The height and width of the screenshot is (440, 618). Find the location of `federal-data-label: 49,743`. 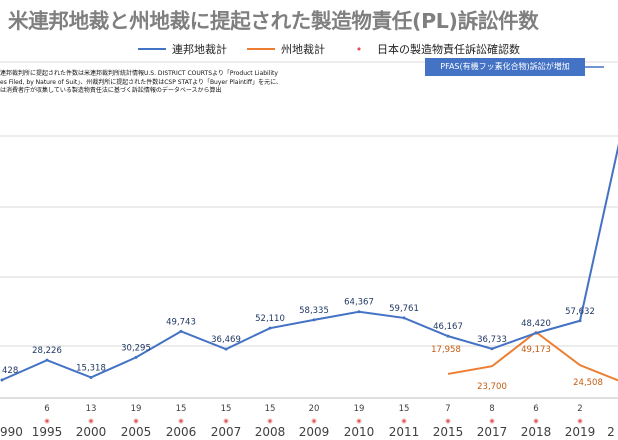

federal-data-label: 49,743 is located at coordinates (181, 322).